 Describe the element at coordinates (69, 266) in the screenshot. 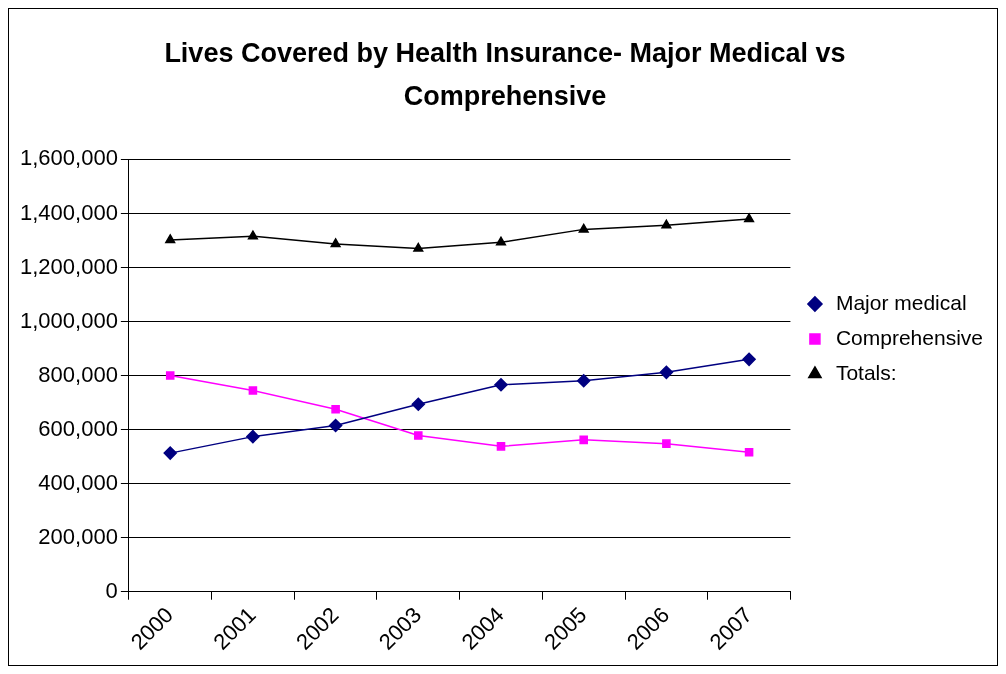

I see `y-tick-label: 1,200,000` at that location.